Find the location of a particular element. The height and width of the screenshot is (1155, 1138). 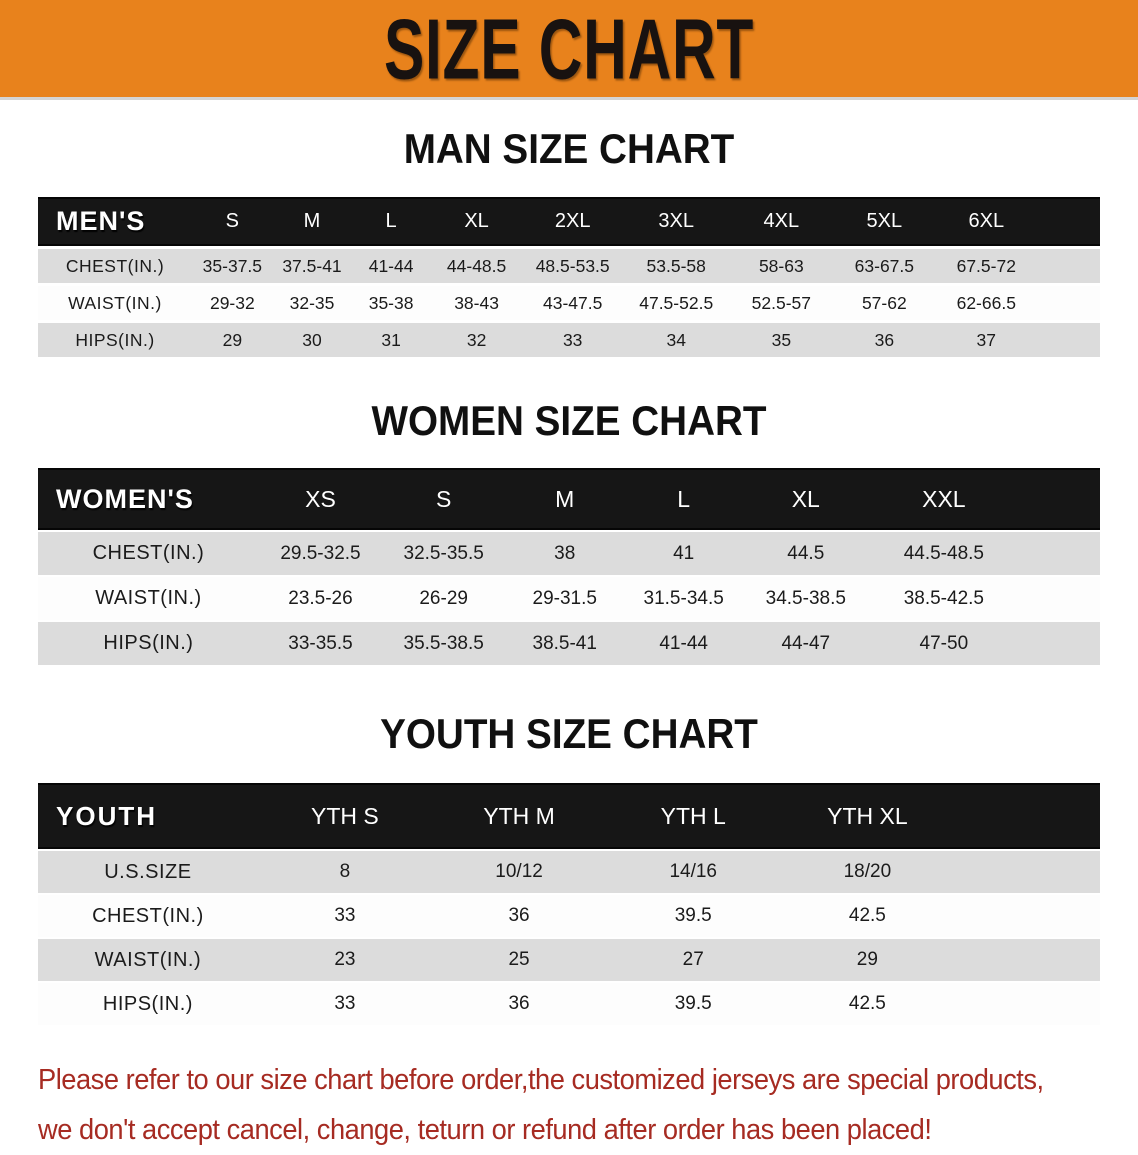

size-cell: 34 is located at coordinates (676, 340).